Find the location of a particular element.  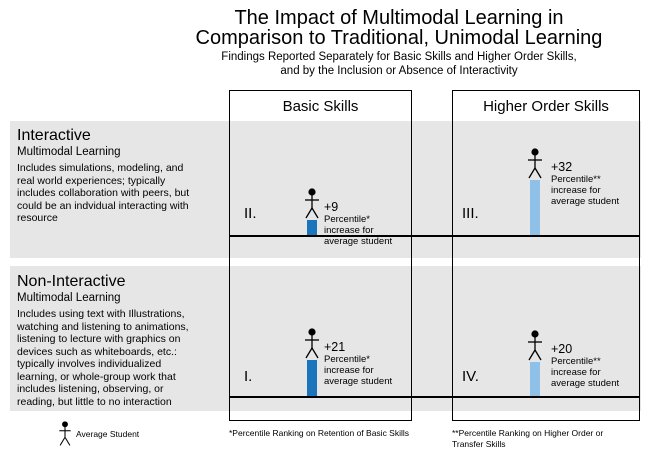

desc-line: includes listening, observing, or is located at coordinates (90, 389).